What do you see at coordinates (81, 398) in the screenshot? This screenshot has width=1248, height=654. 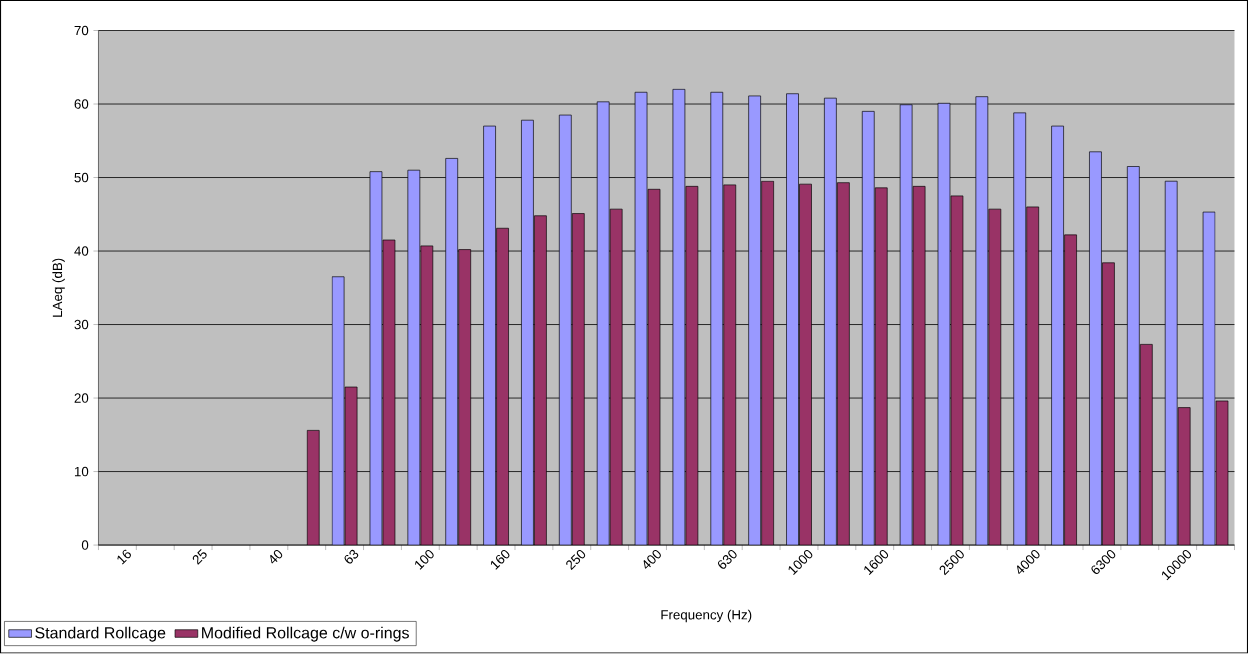 I see `y-tick-label: 20` at bounding box center [81, 398].